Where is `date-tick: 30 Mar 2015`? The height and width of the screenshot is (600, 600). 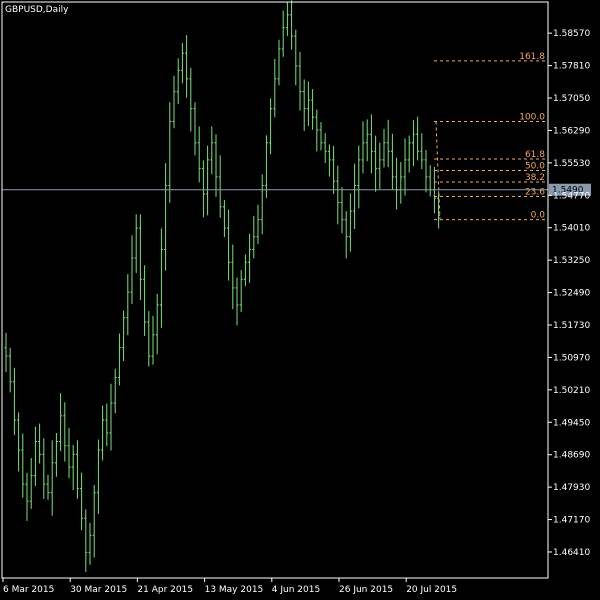
date-tick: 30 Mar 2015 is located at coordinates (98, 586).